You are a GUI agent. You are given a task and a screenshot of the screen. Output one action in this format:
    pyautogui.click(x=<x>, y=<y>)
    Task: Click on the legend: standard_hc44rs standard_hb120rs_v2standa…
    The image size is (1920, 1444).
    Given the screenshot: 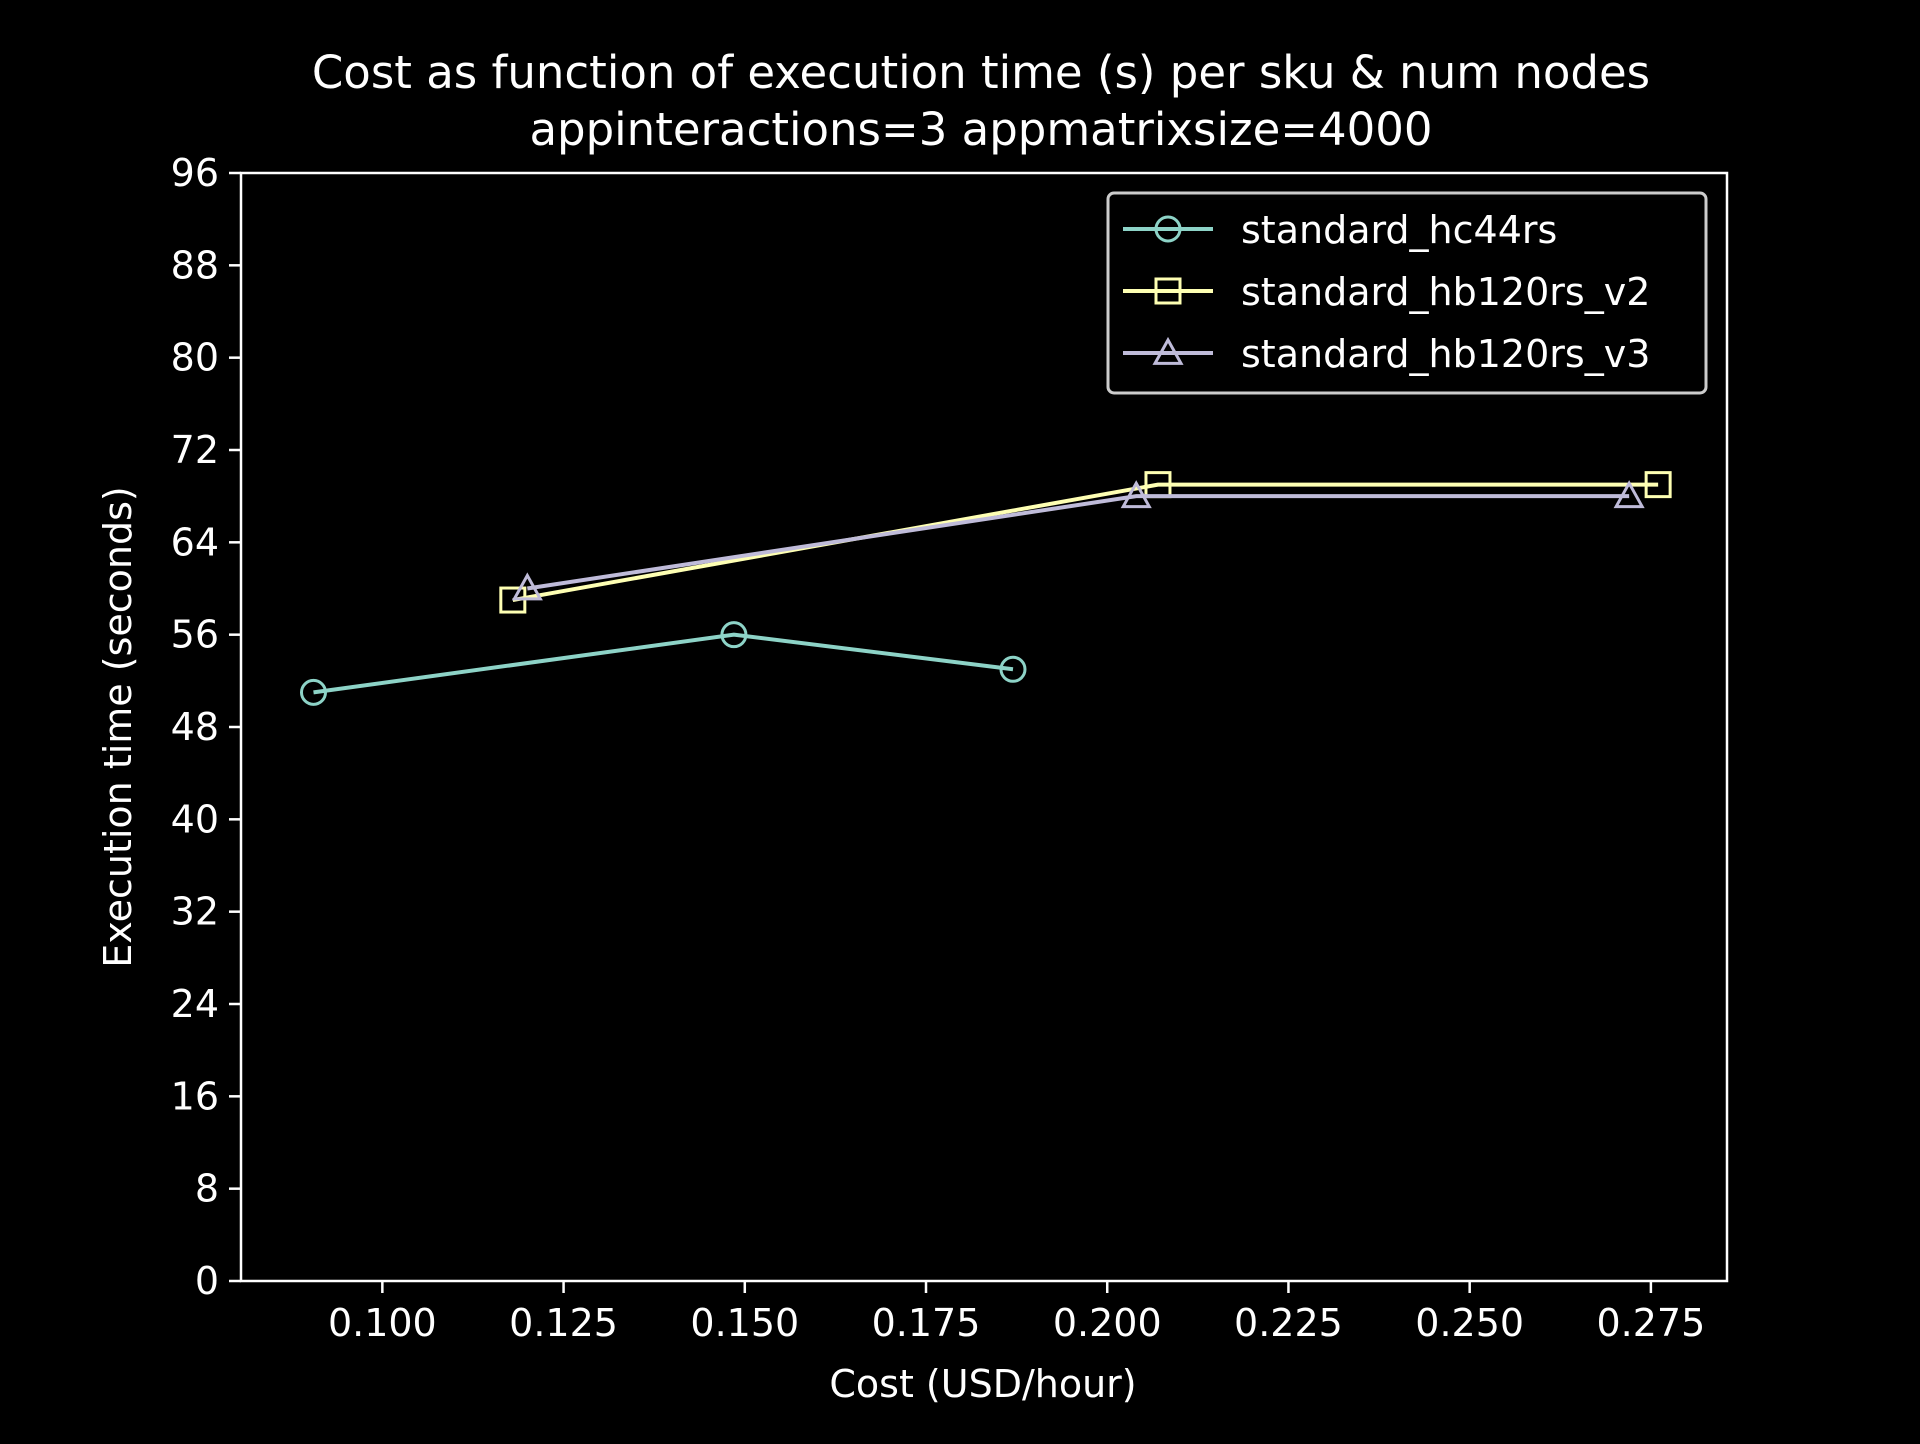 What is the action you would take?
    pyautogui.click(x=1407, y=293)
    